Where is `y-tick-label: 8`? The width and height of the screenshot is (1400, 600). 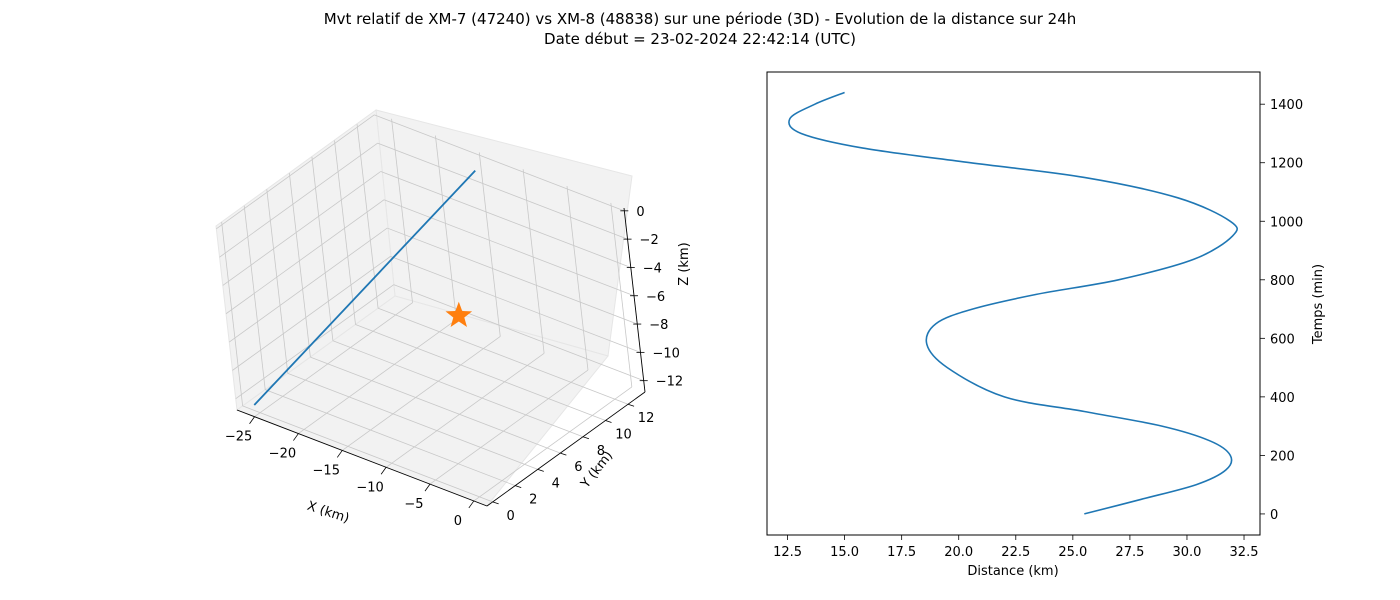
y-tick-label: 8 is located at coordinates (601, 451).